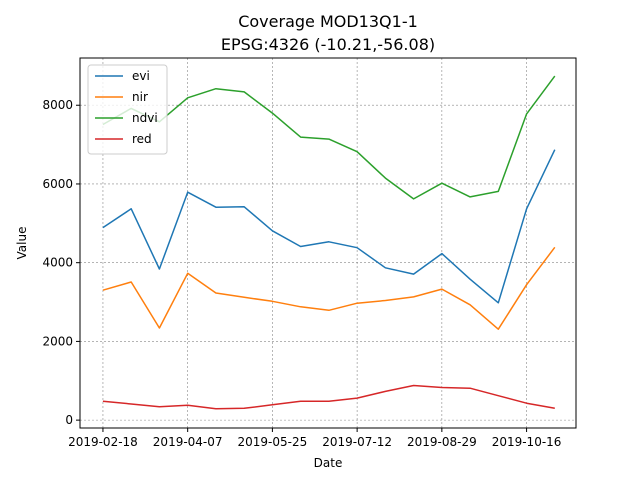 The image size is (640, 480). I want to click on x-tick-label: 2019-04-07, so click(188, 442).